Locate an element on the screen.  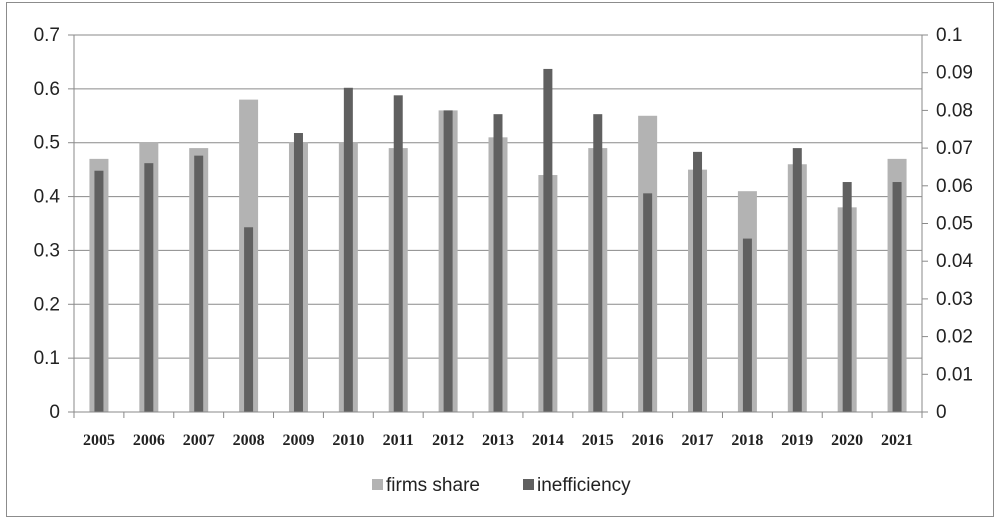
right-tick-label: 0.05 is located at coordinates (954, 224).